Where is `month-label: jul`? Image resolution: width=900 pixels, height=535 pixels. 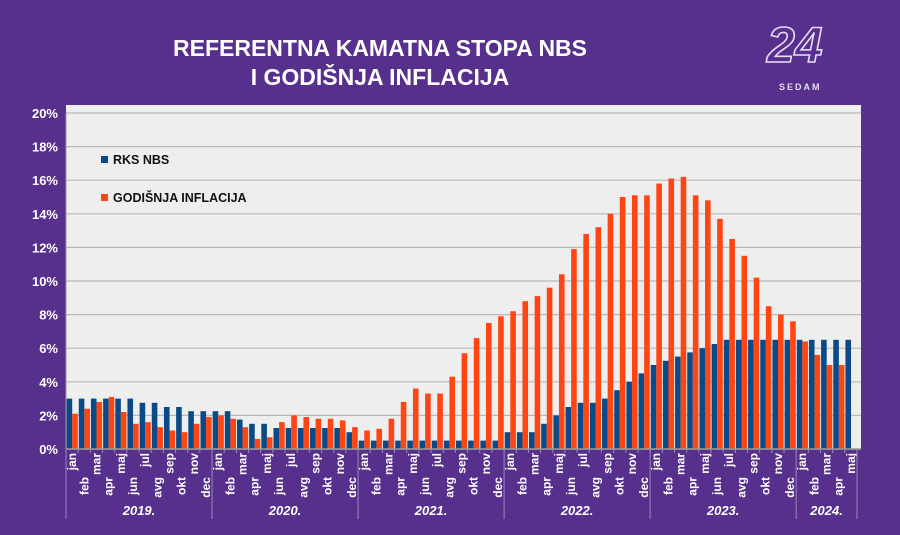 month-label: jul is located at coordinates (145, 460).